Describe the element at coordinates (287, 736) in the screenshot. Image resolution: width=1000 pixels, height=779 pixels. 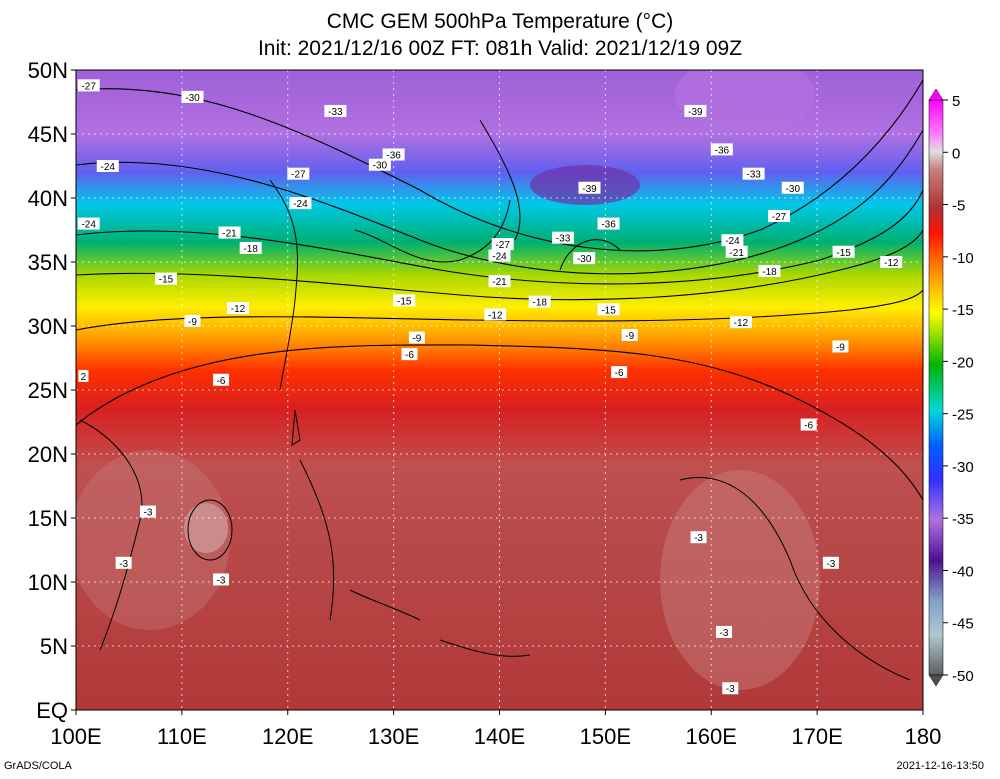
I see `x-tick-label: 120E` at that location.